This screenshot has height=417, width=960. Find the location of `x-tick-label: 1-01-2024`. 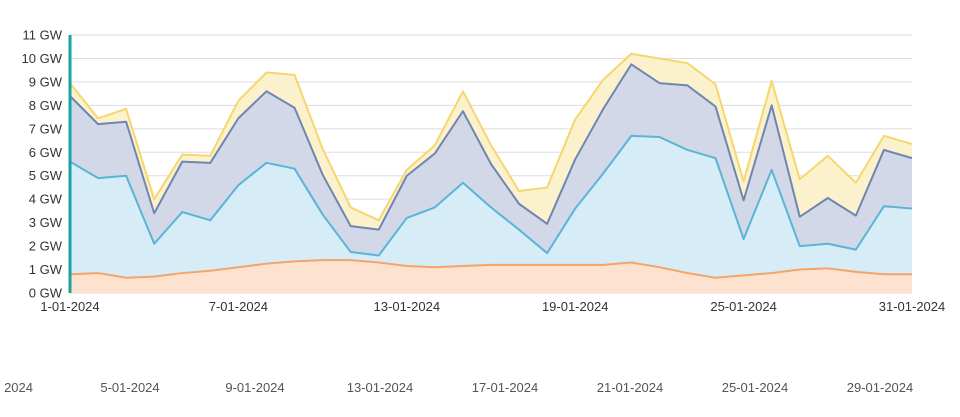

x-tick-label: 1-01-2024 is located at coordinates (69, 306).